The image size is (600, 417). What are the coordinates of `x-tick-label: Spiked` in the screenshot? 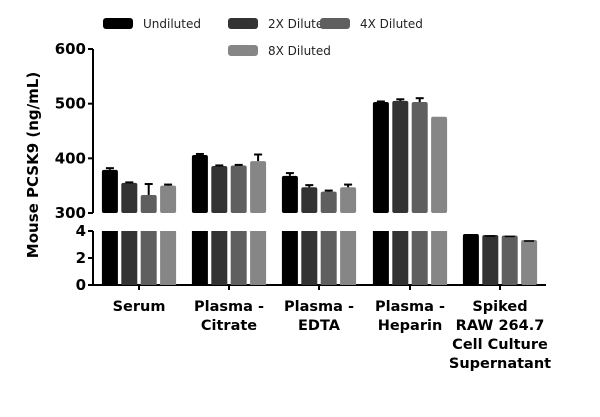 It's located at (499, 307).